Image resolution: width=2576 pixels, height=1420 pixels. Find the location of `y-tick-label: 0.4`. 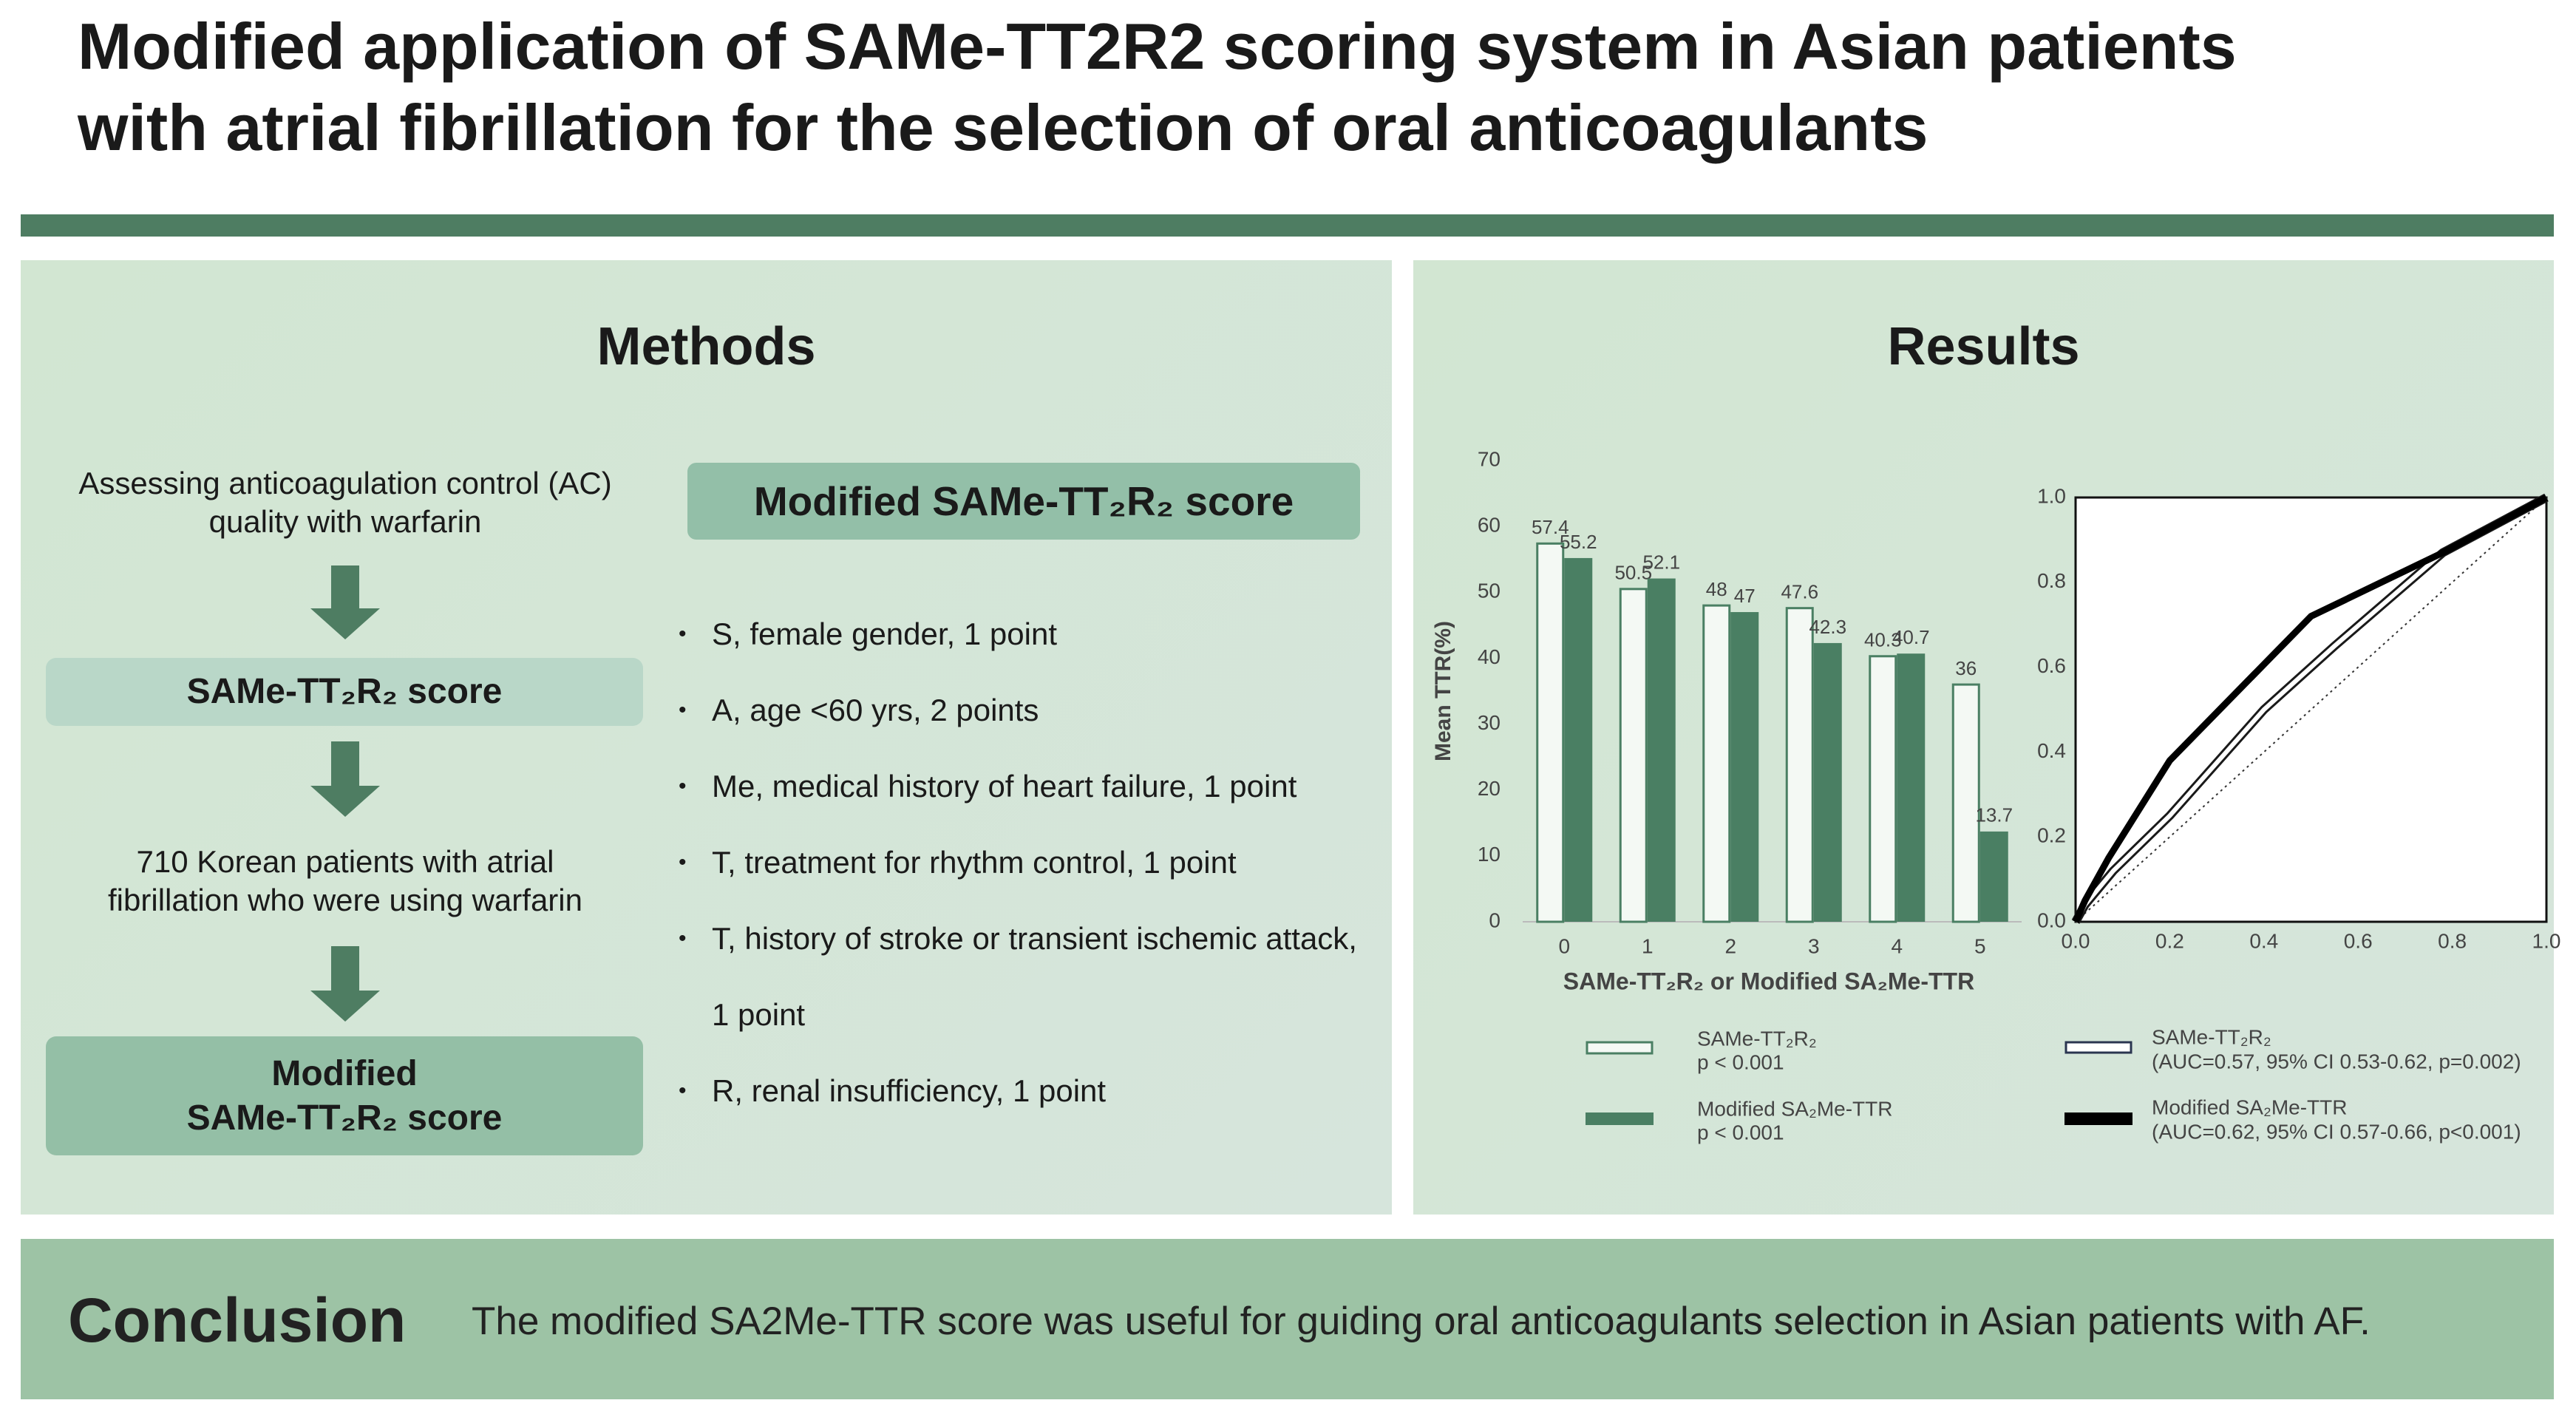

y-tick-label: 0.4 is located at coordinates (2051, 751).